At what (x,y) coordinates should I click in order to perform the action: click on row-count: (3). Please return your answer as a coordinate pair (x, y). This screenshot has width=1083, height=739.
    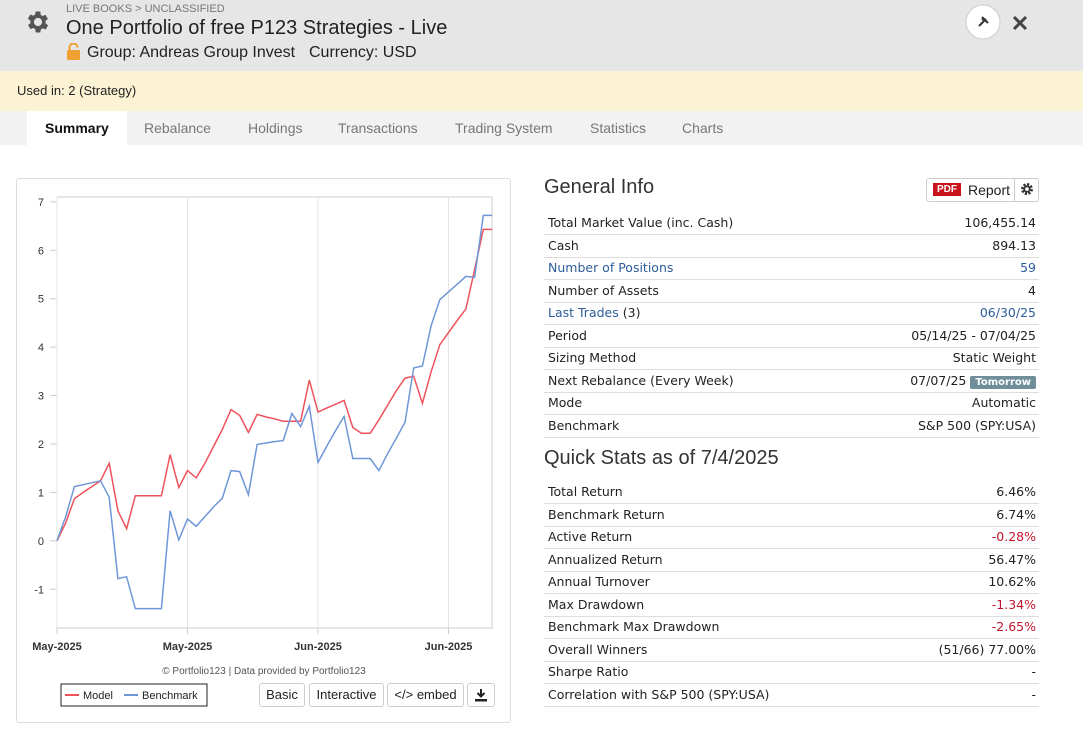
    Looking at the image, I should click on (631, 312).